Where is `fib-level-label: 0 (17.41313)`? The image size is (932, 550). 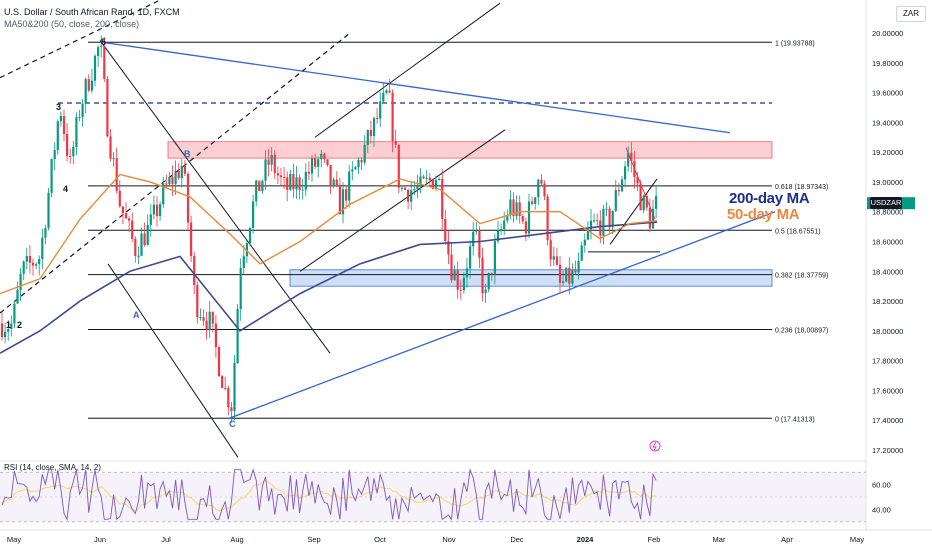
fib-level-label: 0 (17.41313) is located at coordinates (795, 419).